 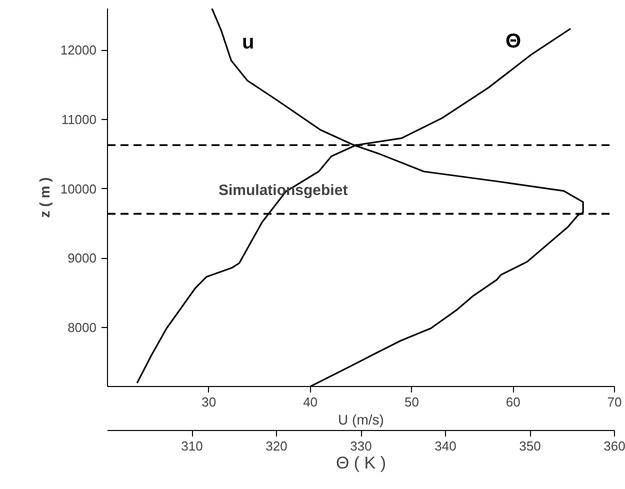 I want to click on series-label: Θ, so click(x=514, y=41).